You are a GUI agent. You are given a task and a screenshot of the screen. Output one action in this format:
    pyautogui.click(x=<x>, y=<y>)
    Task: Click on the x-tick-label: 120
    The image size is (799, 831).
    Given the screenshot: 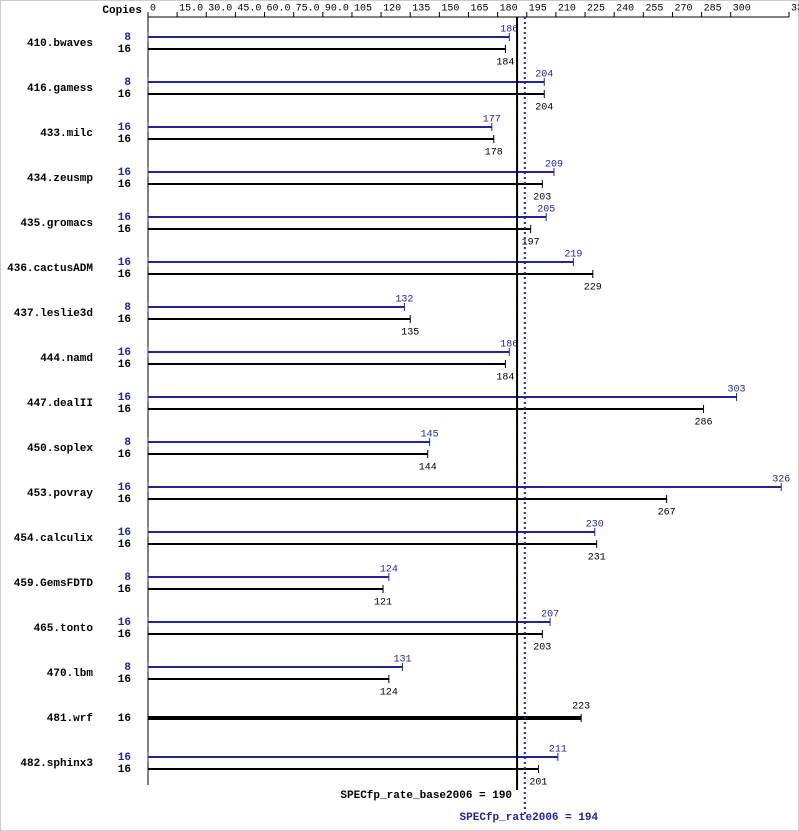 What is the action you would take?
    pyautogui.click(x=392, y=9)
    